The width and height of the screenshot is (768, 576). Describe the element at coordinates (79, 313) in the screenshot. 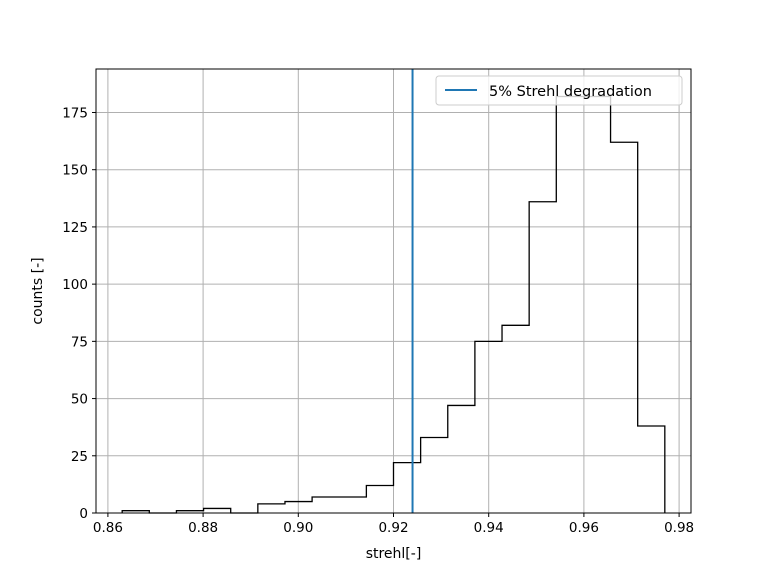

I see `y-axis-ticks: 0 25 50 75 100 125 150 175` at that location.